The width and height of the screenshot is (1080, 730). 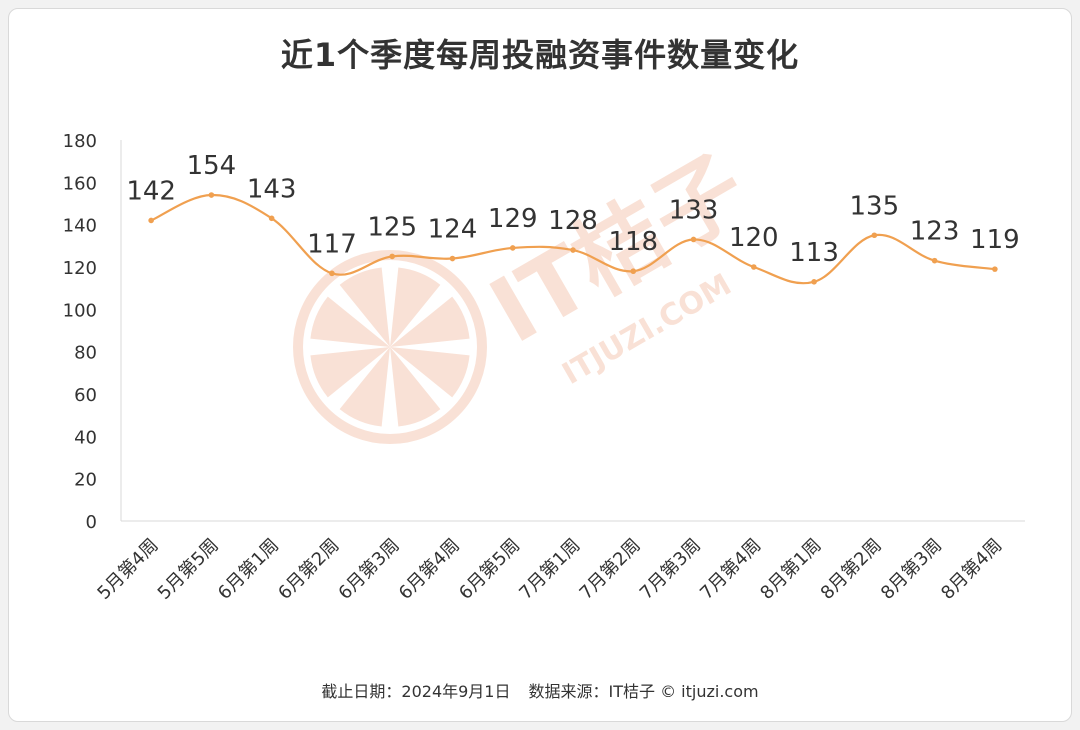 I want to click on data-label: 119, so click(x=995, y=240).